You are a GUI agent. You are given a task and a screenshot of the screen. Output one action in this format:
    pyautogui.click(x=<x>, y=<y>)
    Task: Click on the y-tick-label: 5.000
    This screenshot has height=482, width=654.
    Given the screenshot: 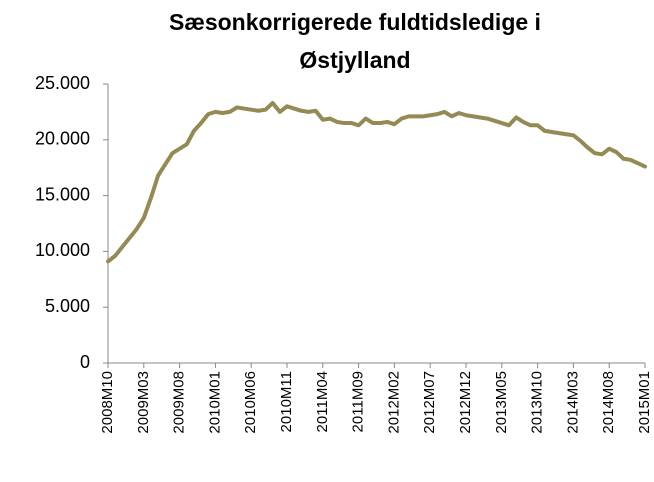 What is the action you would take?
    pyautogui.click(x=67, y=306)
    